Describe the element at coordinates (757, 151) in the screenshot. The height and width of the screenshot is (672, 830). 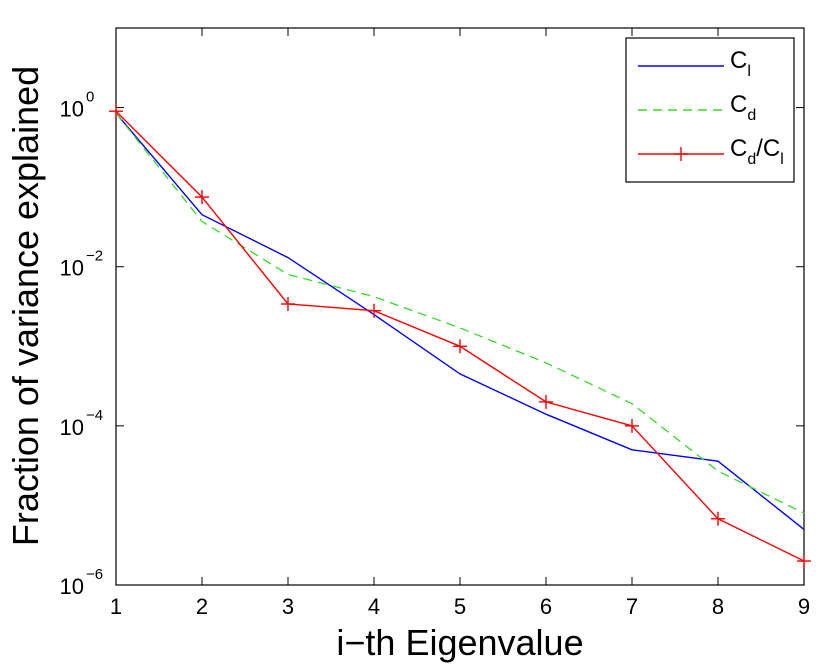
I see `legend-label-2: Cd/Cl` at that location.